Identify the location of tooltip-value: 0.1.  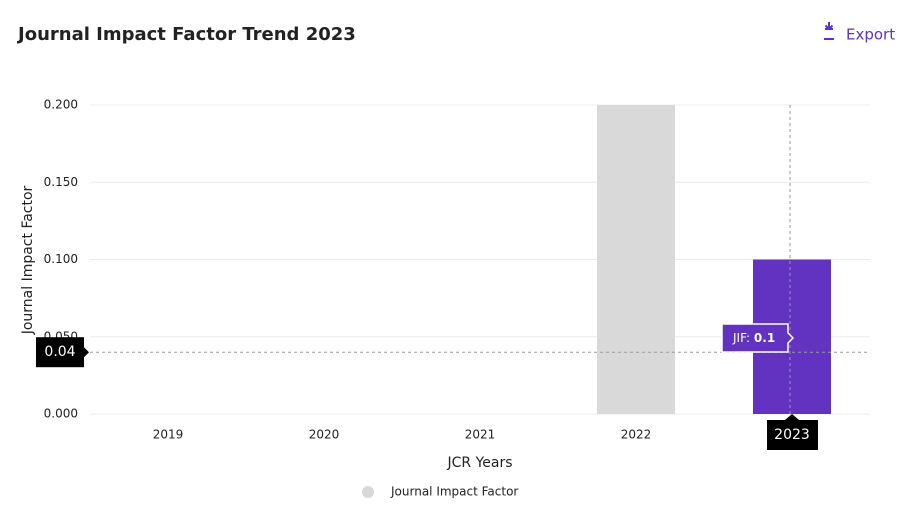
(764, 338).